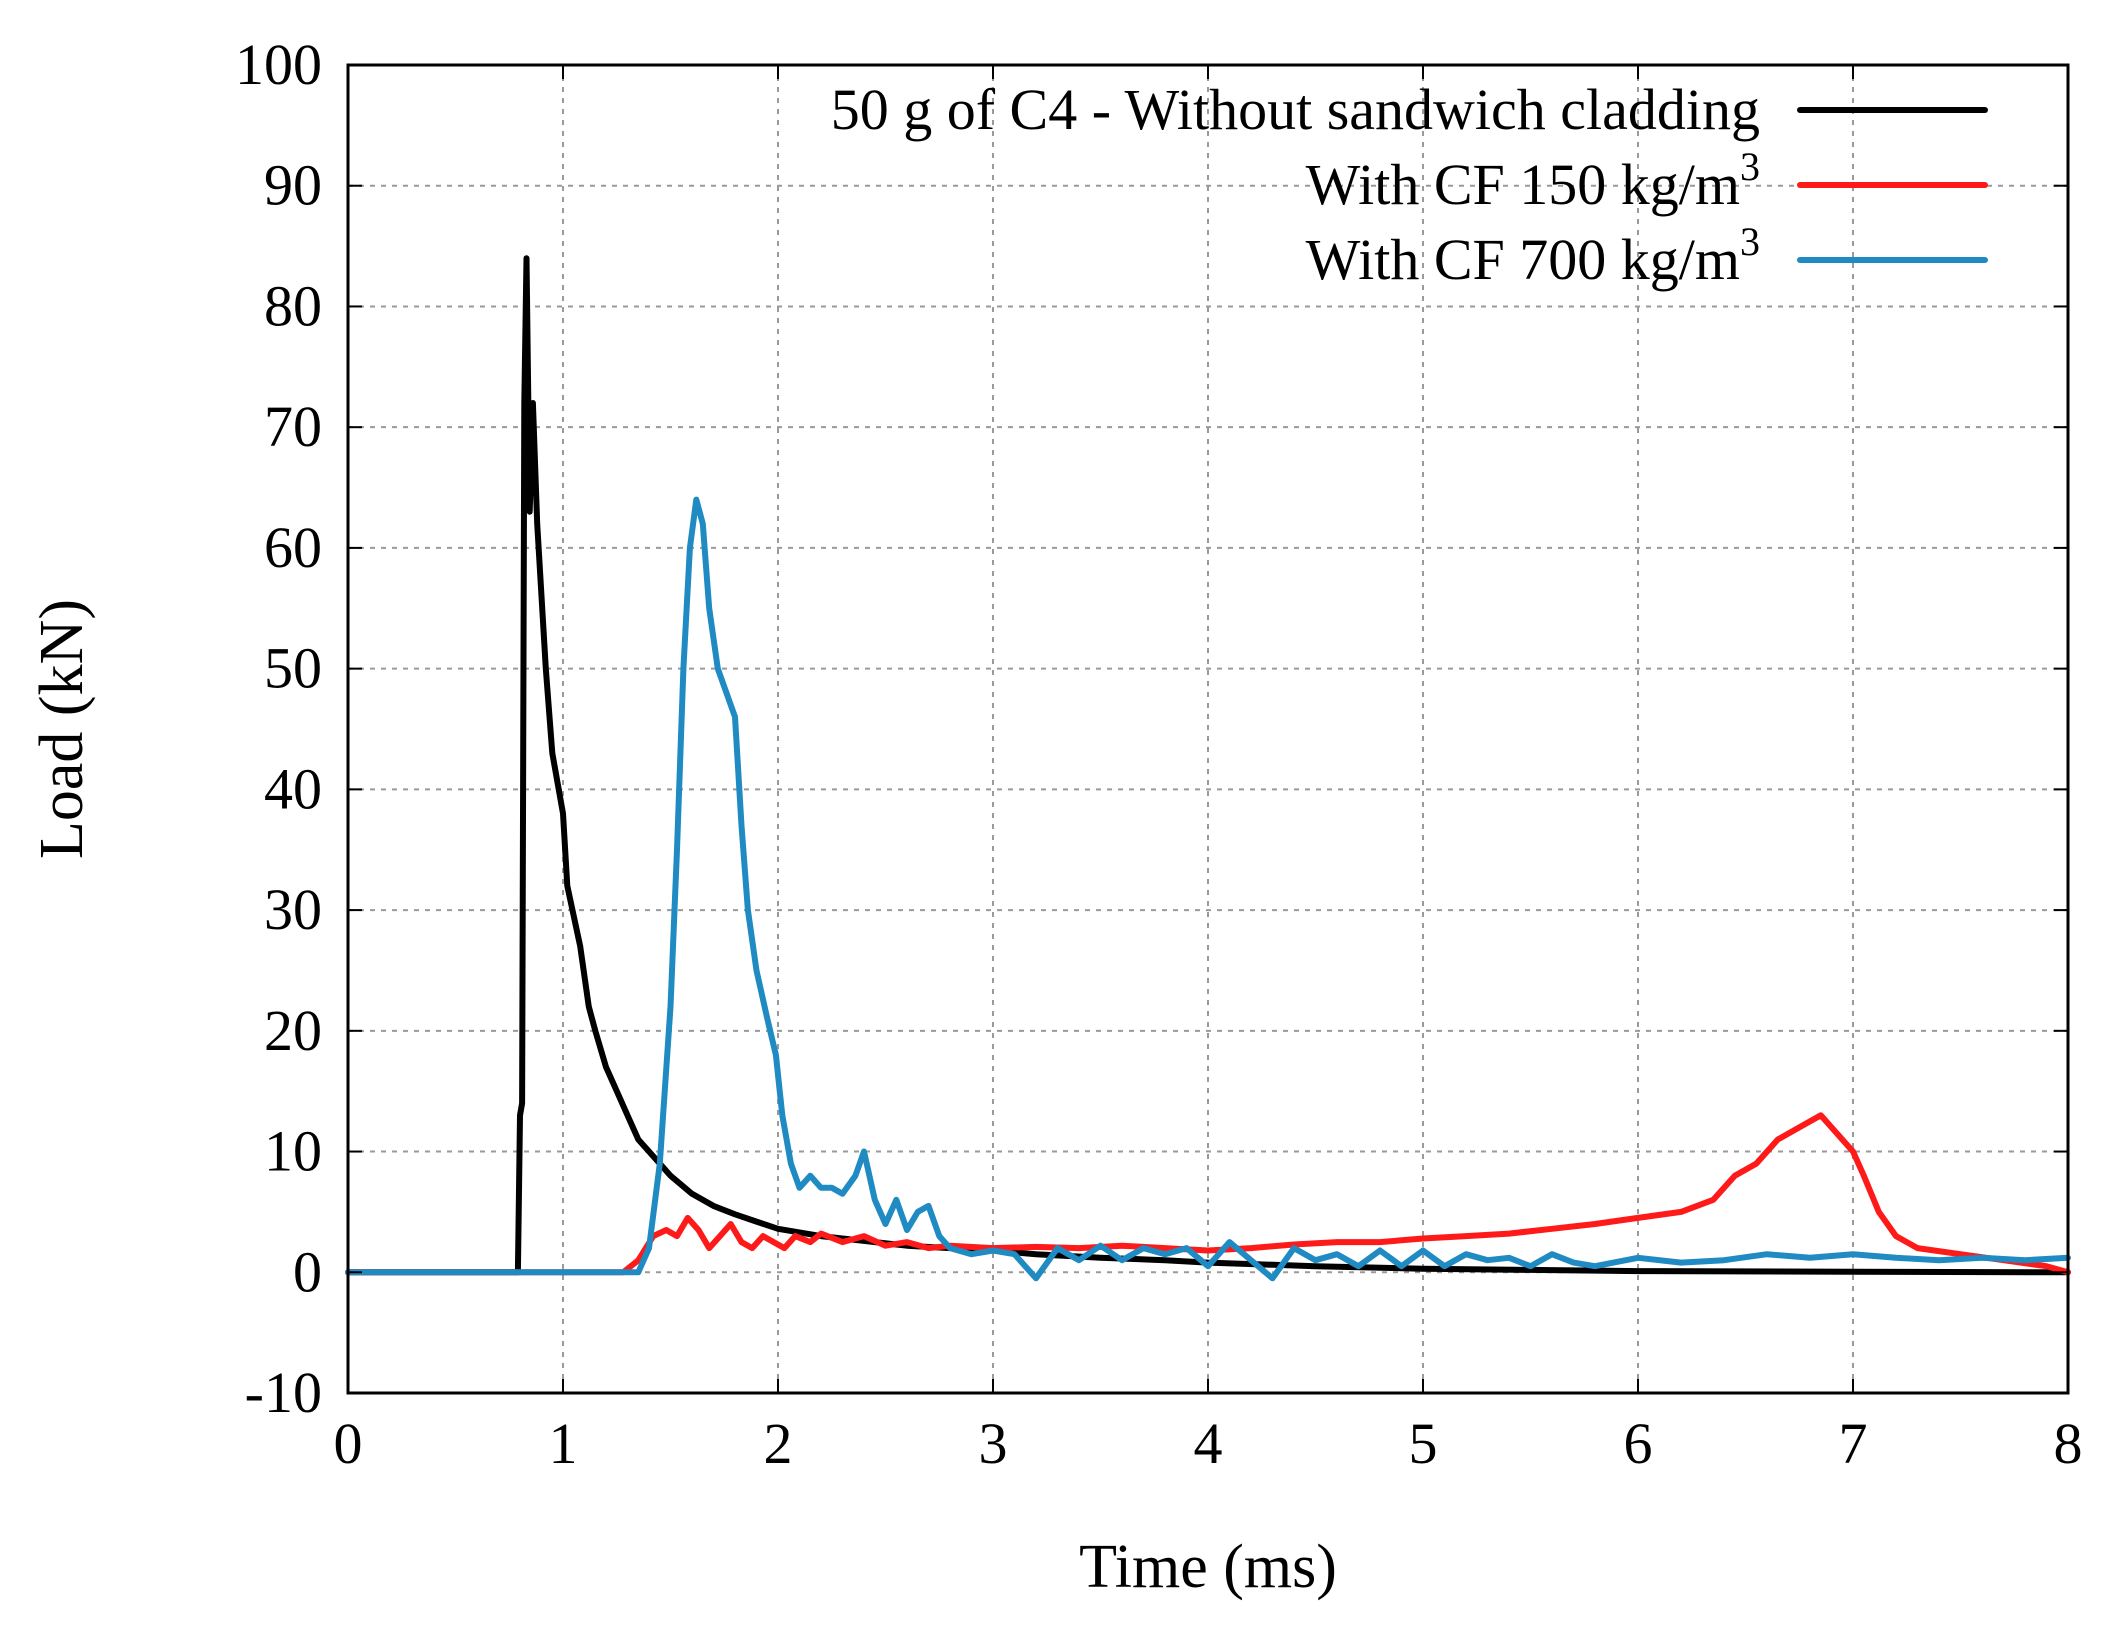 This screenshot has height=1625, width=2103. What do you see at coordinates (293, 1030) in the screenshot?
I see `y-tick-label: 20` at bounding box center [293, 1030].